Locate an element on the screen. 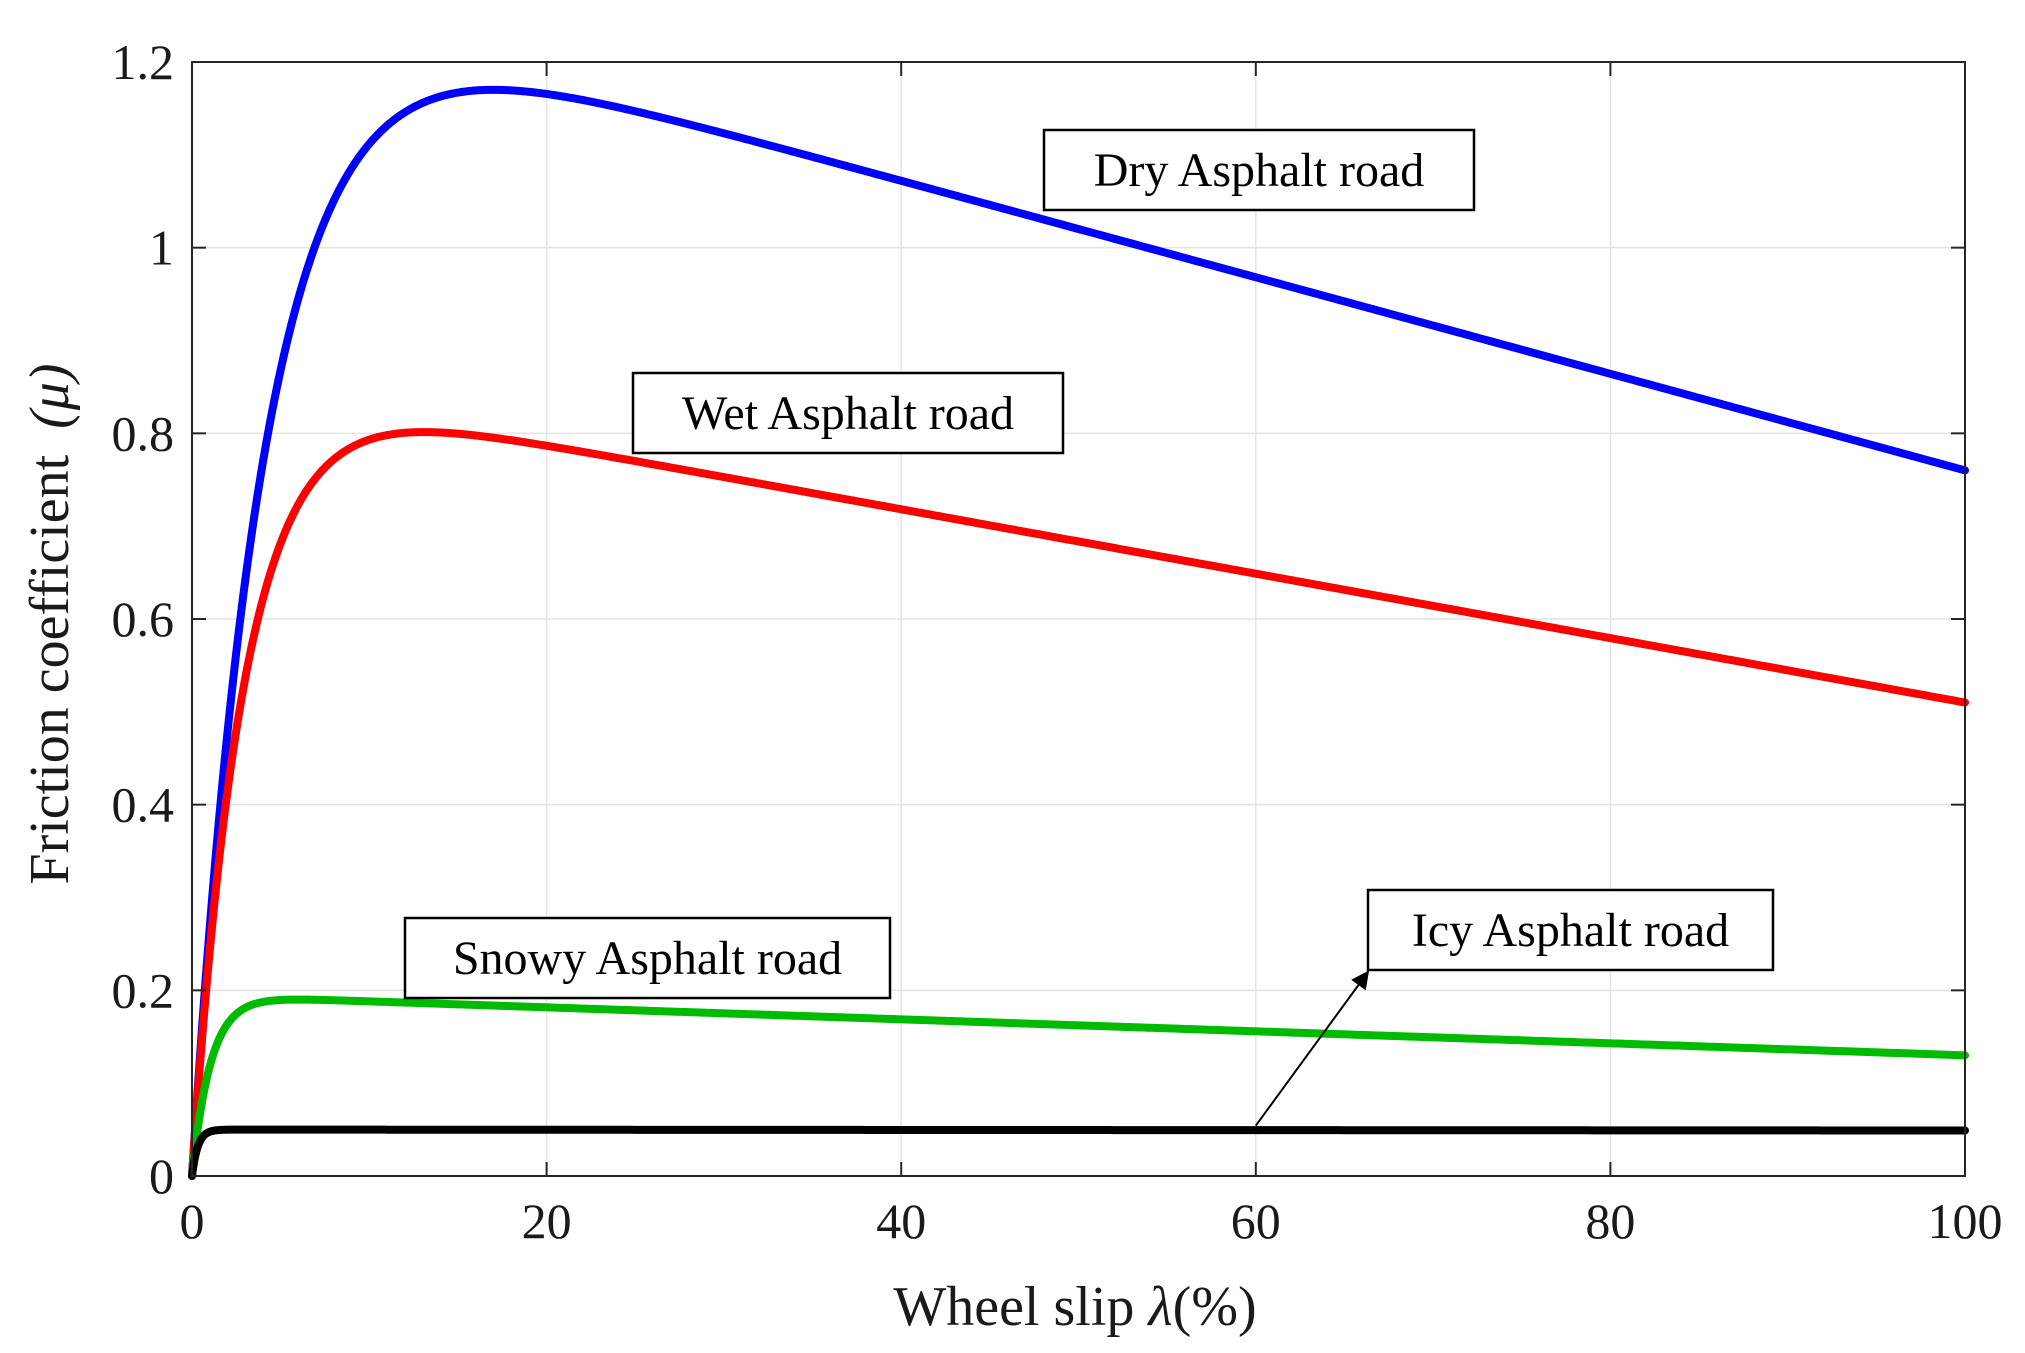 The width and height of the screenshot is (2025, 1353). x-axis-title-unit: (%) is located at coordinates (1215, 1307).